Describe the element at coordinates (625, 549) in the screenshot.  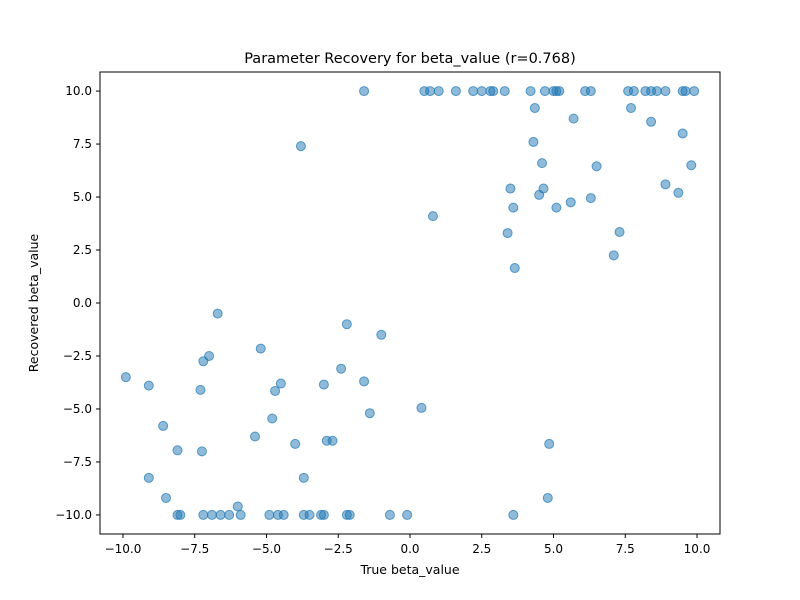
I see `x-tick-label-7: 7.5` at that location.